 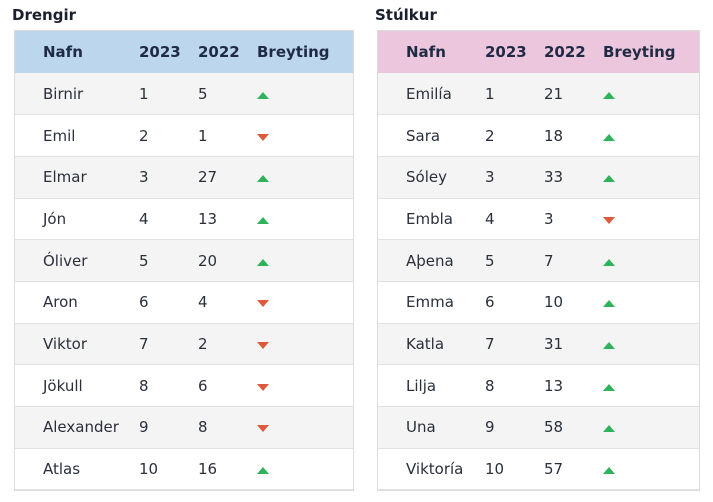 What do you see at coordinates (538, 135) in the screenshot?
I see `table-row: Sara 2 18` at bounding box center [538, 135].